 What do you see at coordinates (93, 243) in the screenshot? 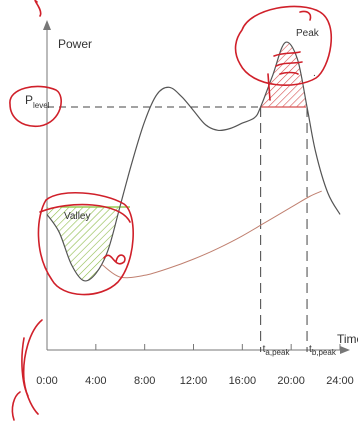
I see `valley-fill` at bounding box center [93, 243].